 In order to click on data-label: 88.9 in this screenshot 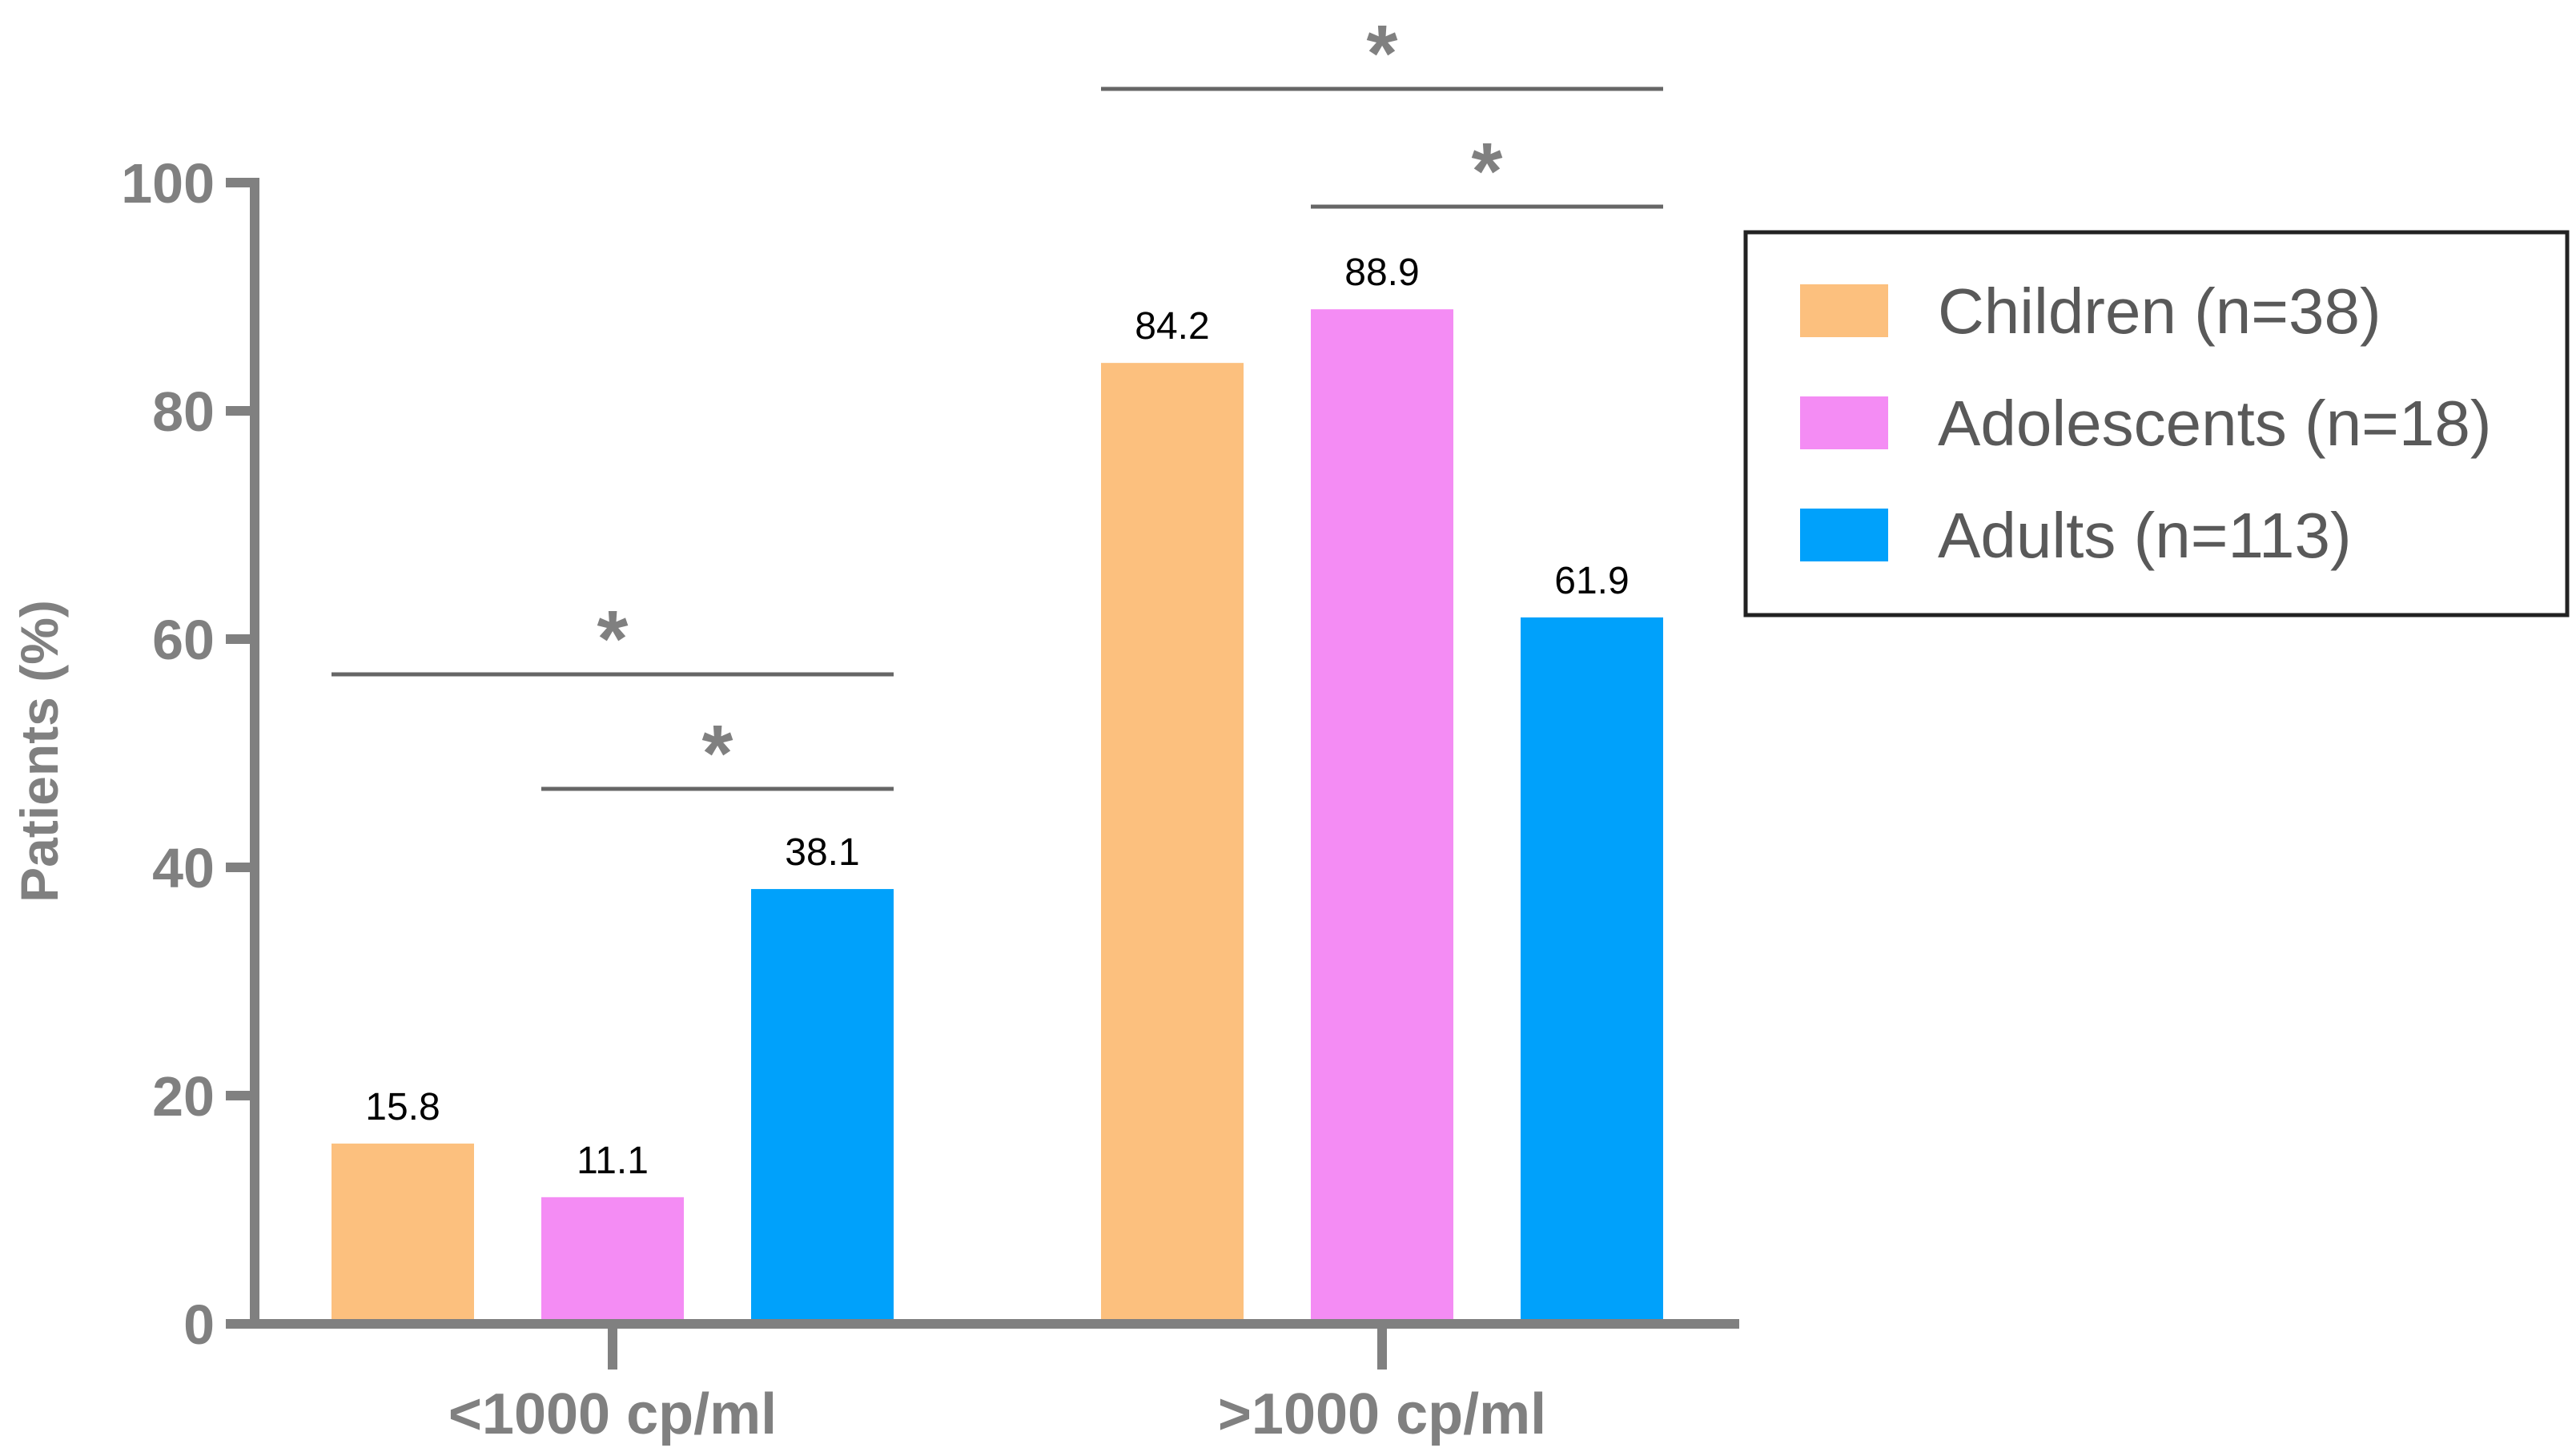, I will do `click(1381, 272)`.